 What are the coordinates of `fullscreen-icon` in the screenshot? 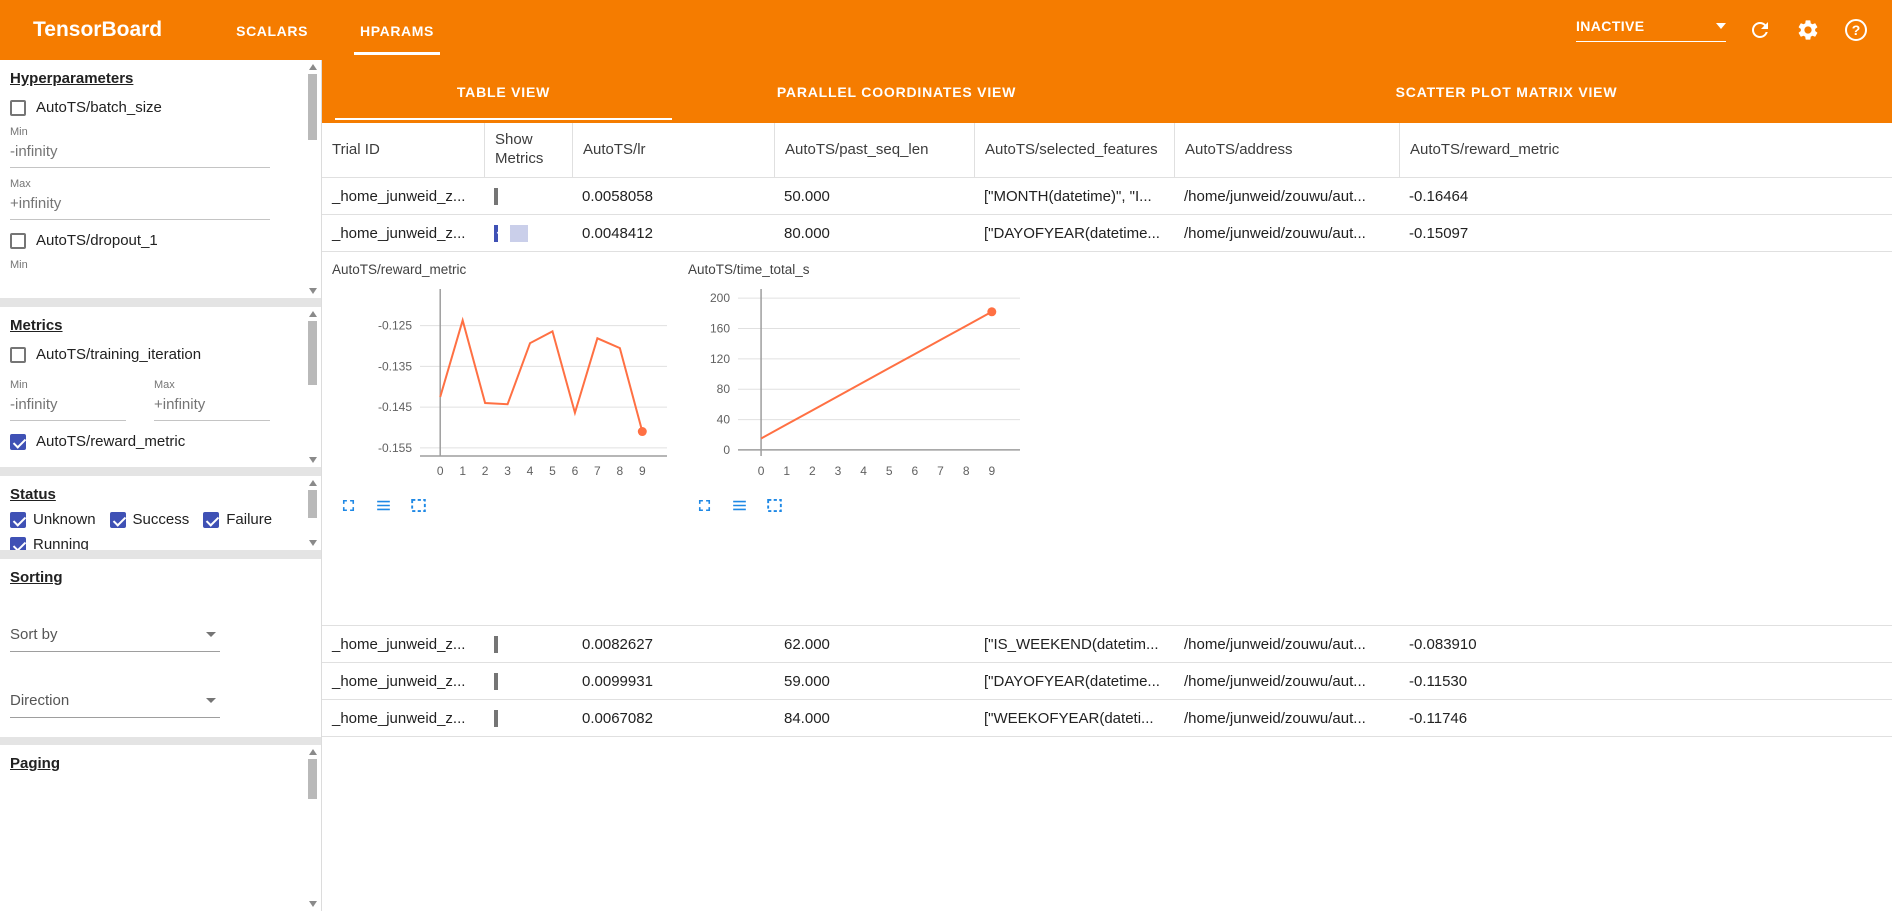 It's located at (704, 505).